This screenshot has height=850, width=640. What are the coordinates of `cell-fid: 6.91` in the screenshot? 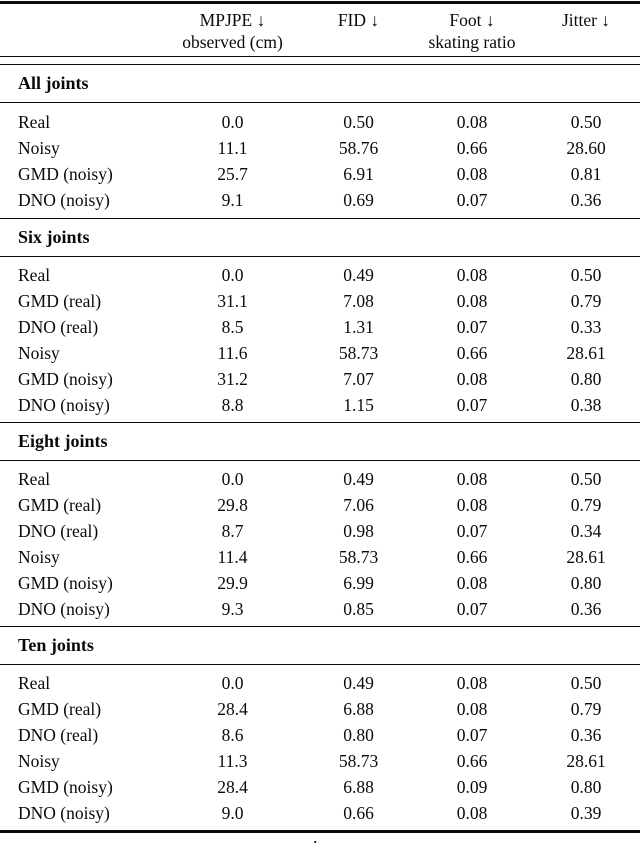 It's located at (358, 174).